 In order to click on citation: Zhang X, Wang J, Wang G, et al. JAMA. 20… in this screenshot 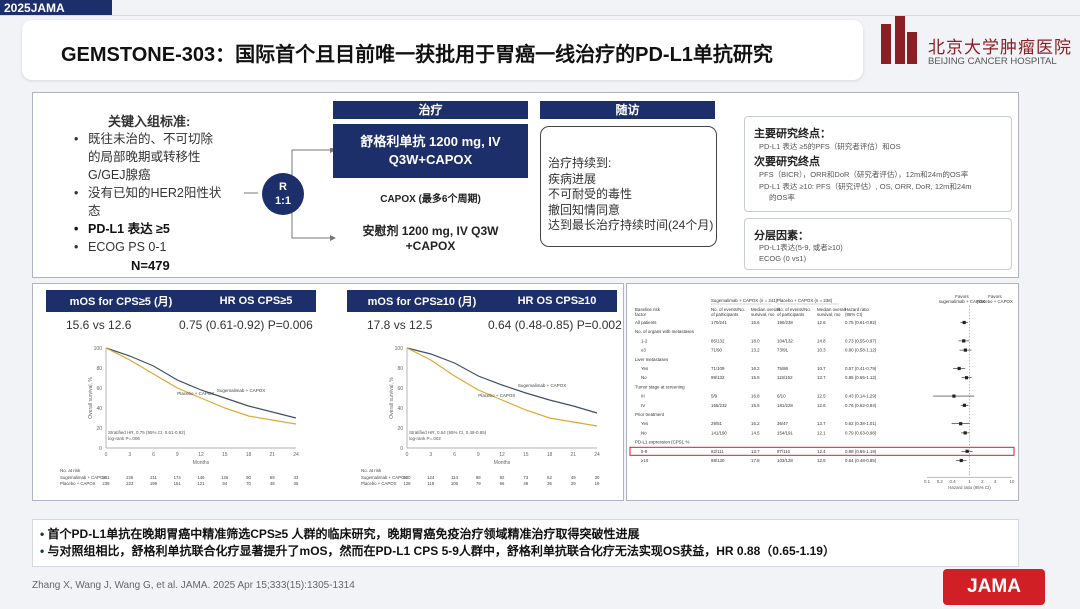, I will do `click(193, 585)`.